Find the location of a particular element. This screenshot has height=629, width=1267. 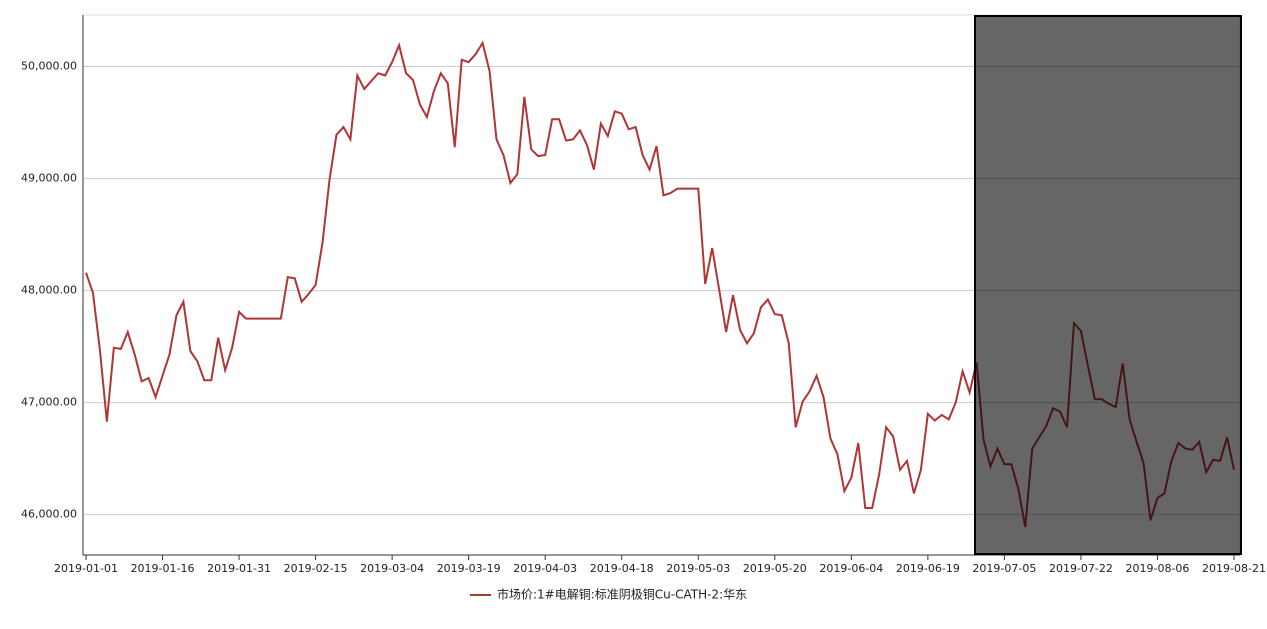

x-tick-label: 2019-06-04 is located at coordinates (851, 568).